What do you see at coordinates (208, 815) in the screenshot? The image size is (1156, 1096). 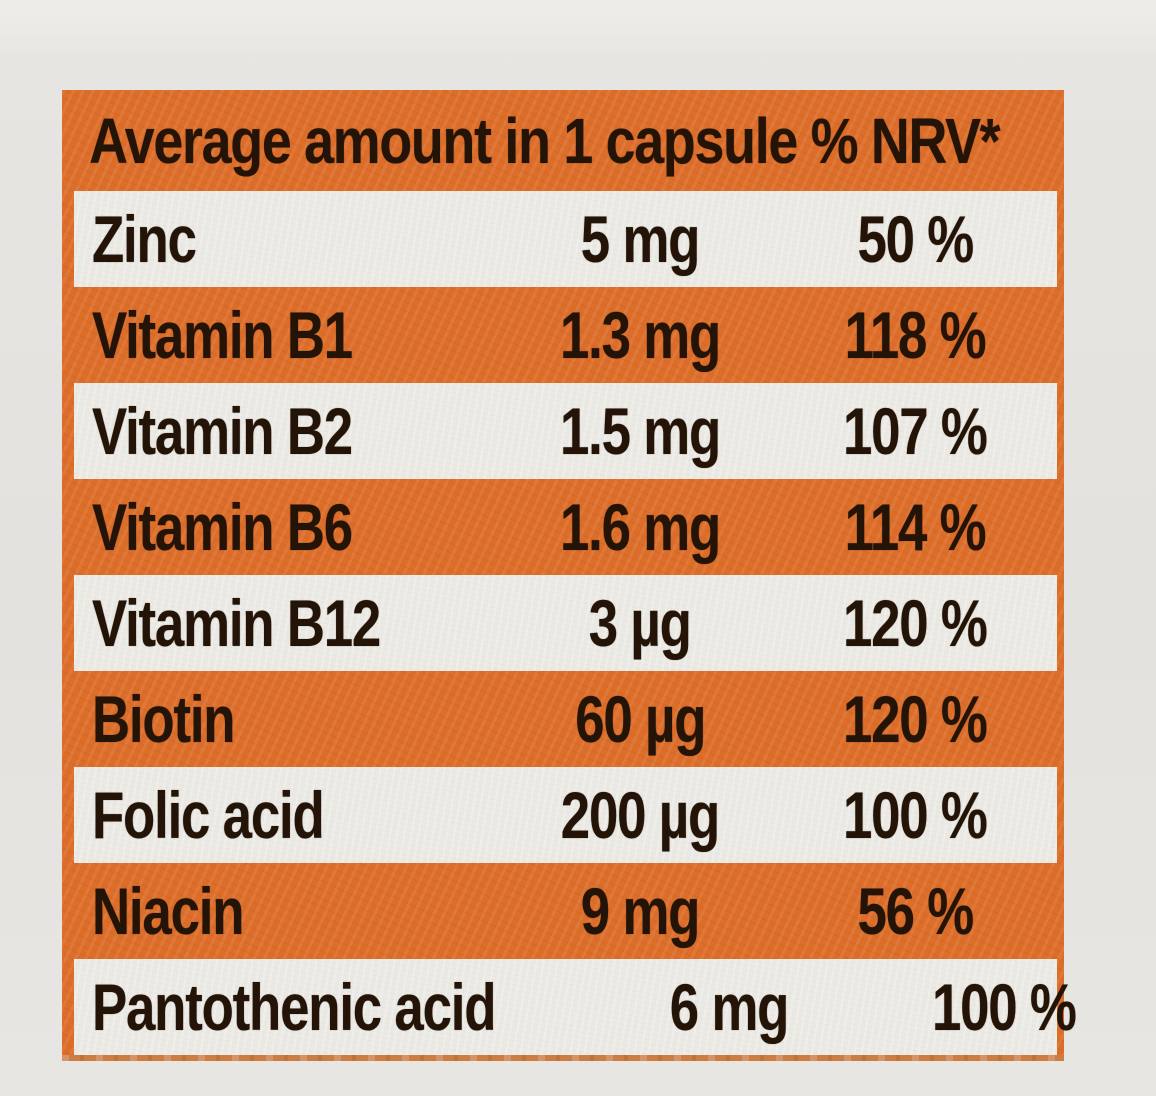 I see `nutrient-name: Folic acid` at bounding box center [208, 815].